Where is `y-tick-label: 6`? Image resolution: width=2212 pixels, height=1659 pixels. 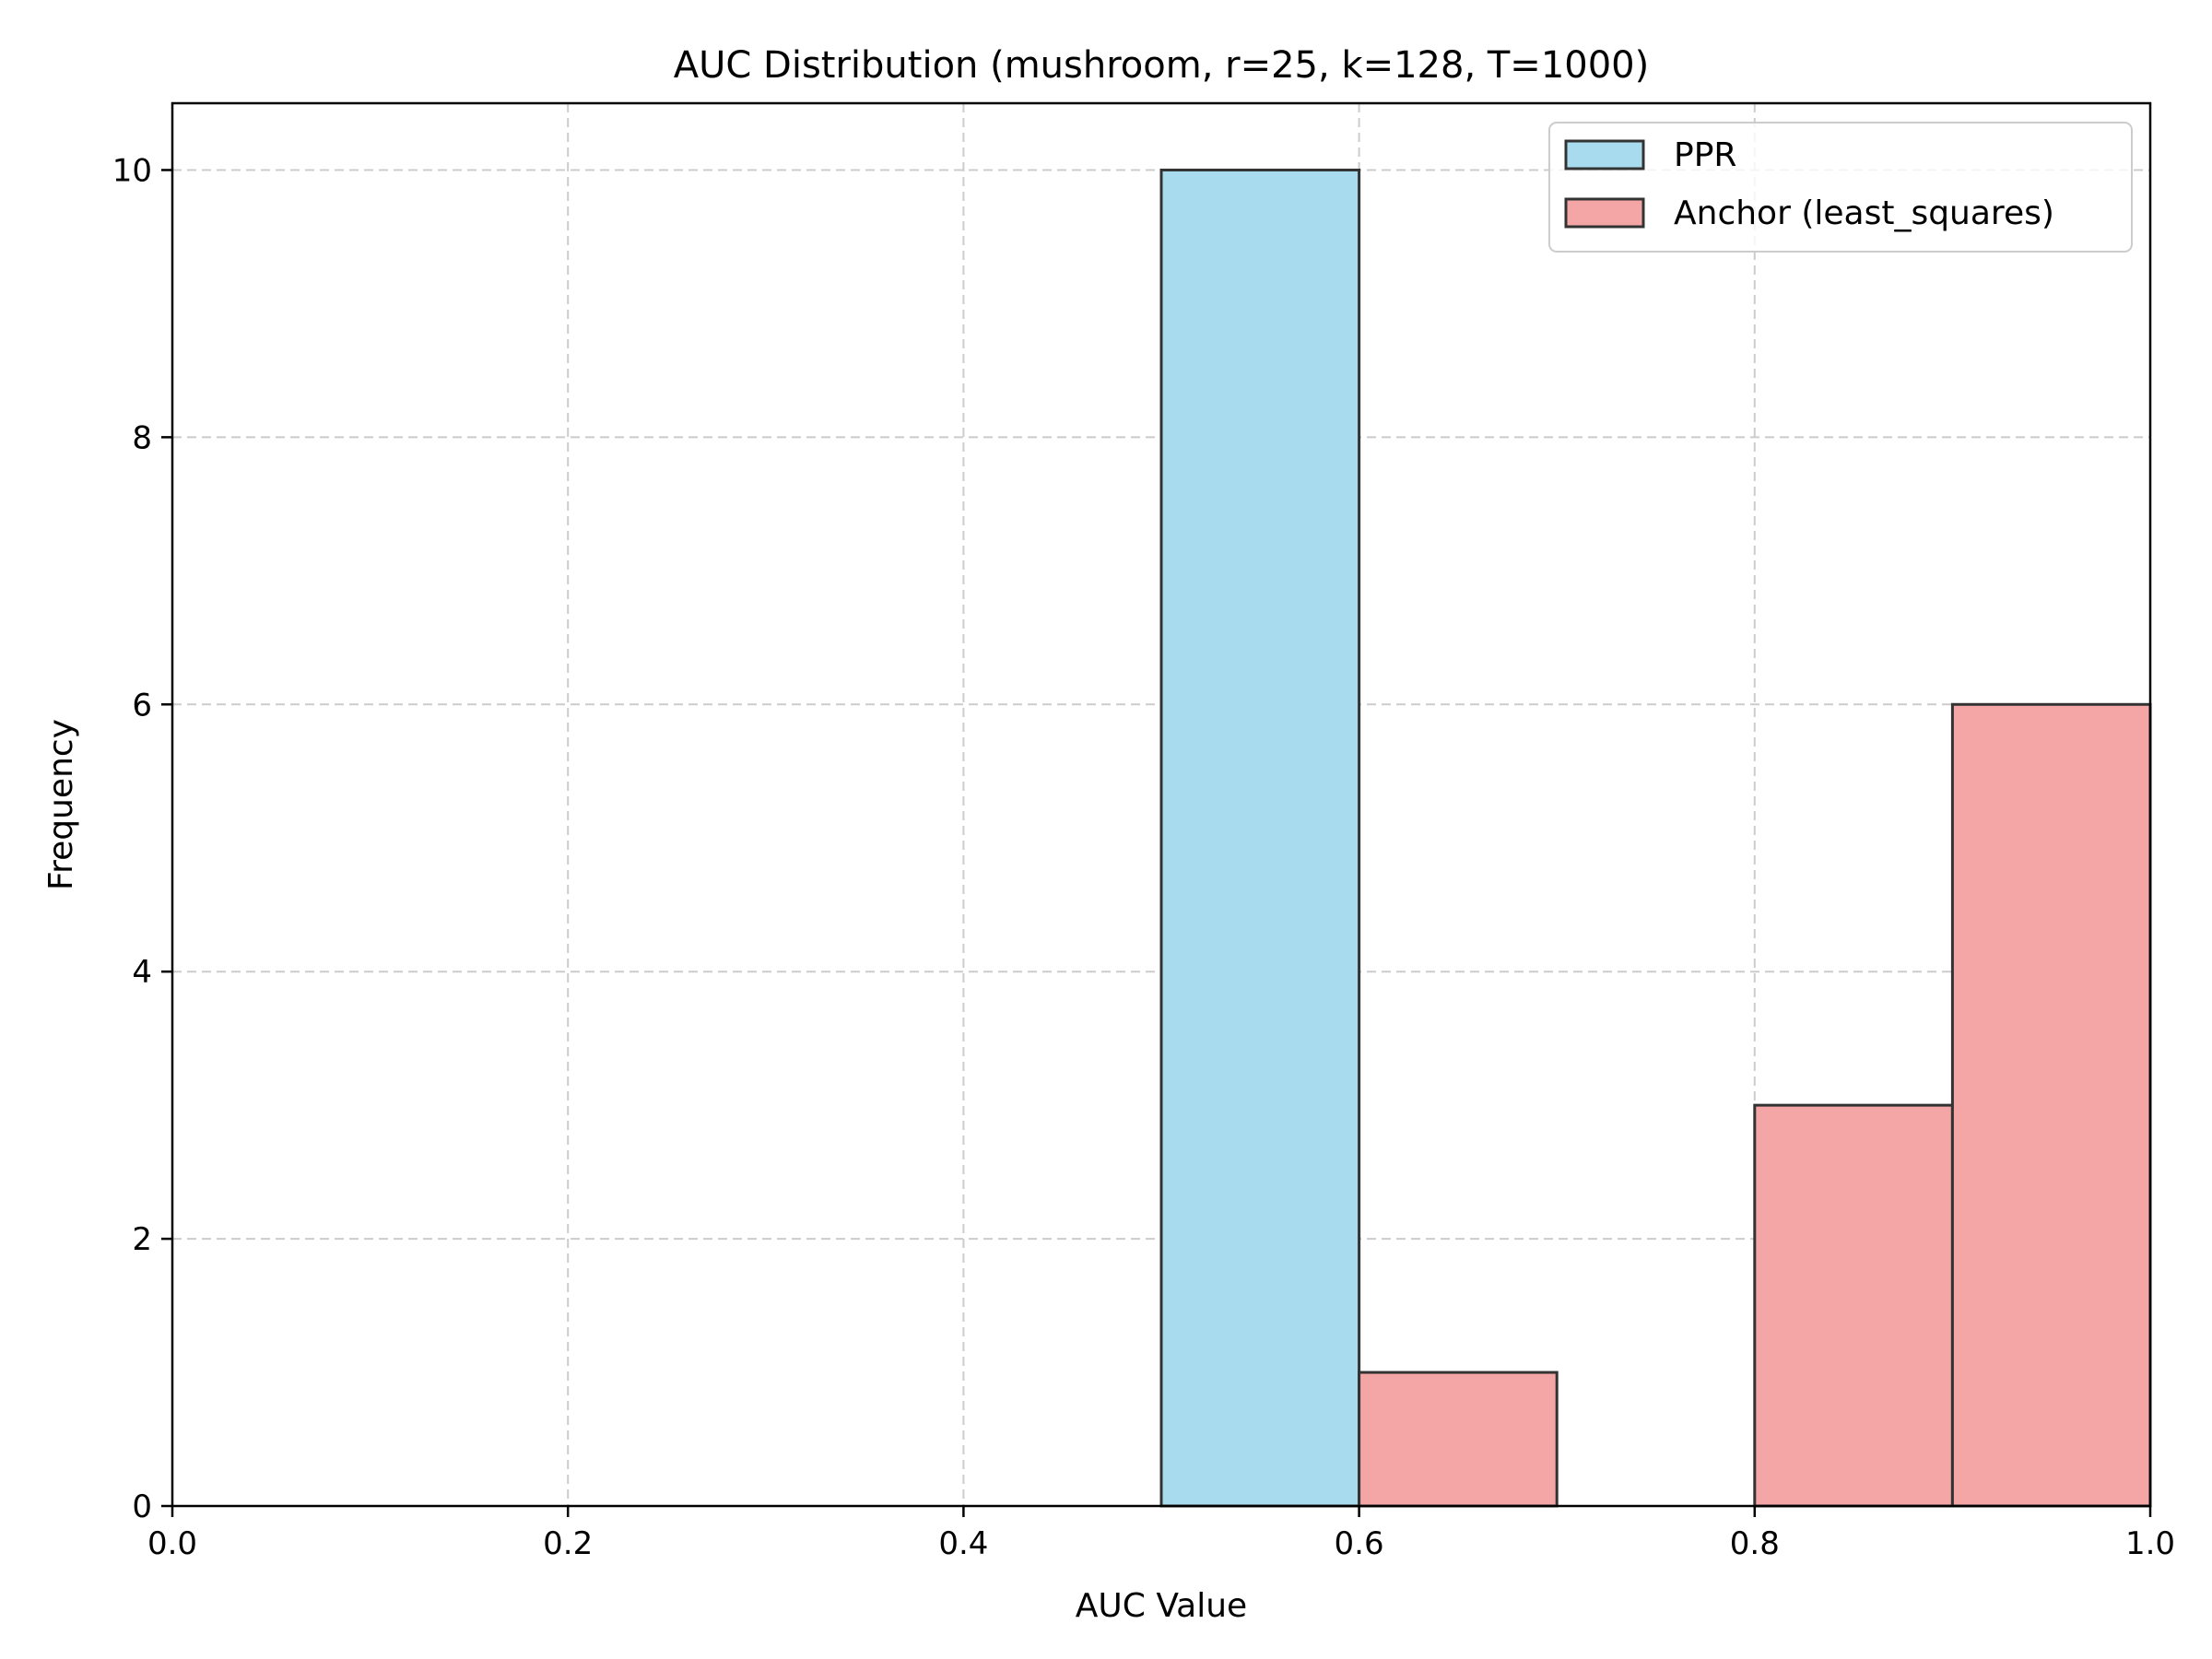
y-tick-label: 6 is located at coordinates (142, 705).